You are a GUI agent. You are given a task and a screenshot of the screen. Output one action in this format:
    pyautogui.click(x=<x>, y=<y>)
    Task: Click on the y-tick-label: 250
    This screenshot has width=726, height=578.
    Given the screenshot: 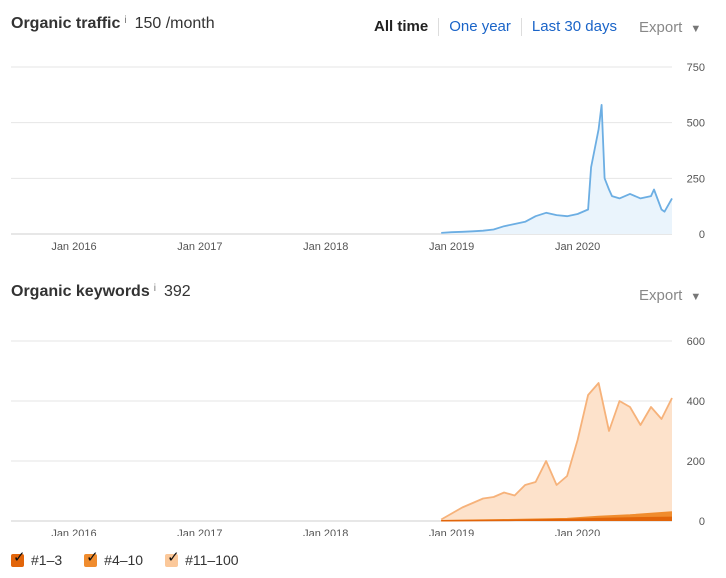 What is the action you would take?
    pyautogui.click(x=696, y=179)
    